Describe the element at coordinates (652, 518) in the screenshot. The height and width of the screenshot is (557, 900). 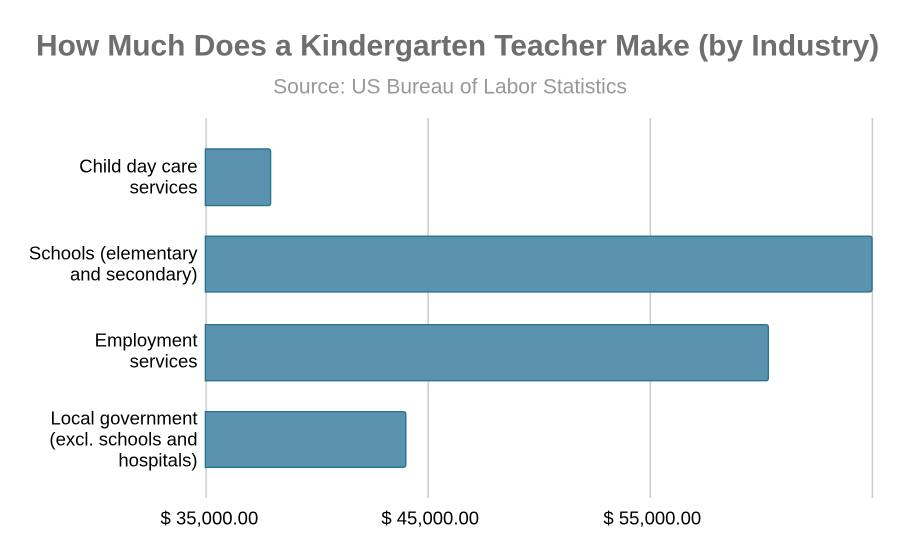
I see `svg-text: $ 55,000.00` at that location.